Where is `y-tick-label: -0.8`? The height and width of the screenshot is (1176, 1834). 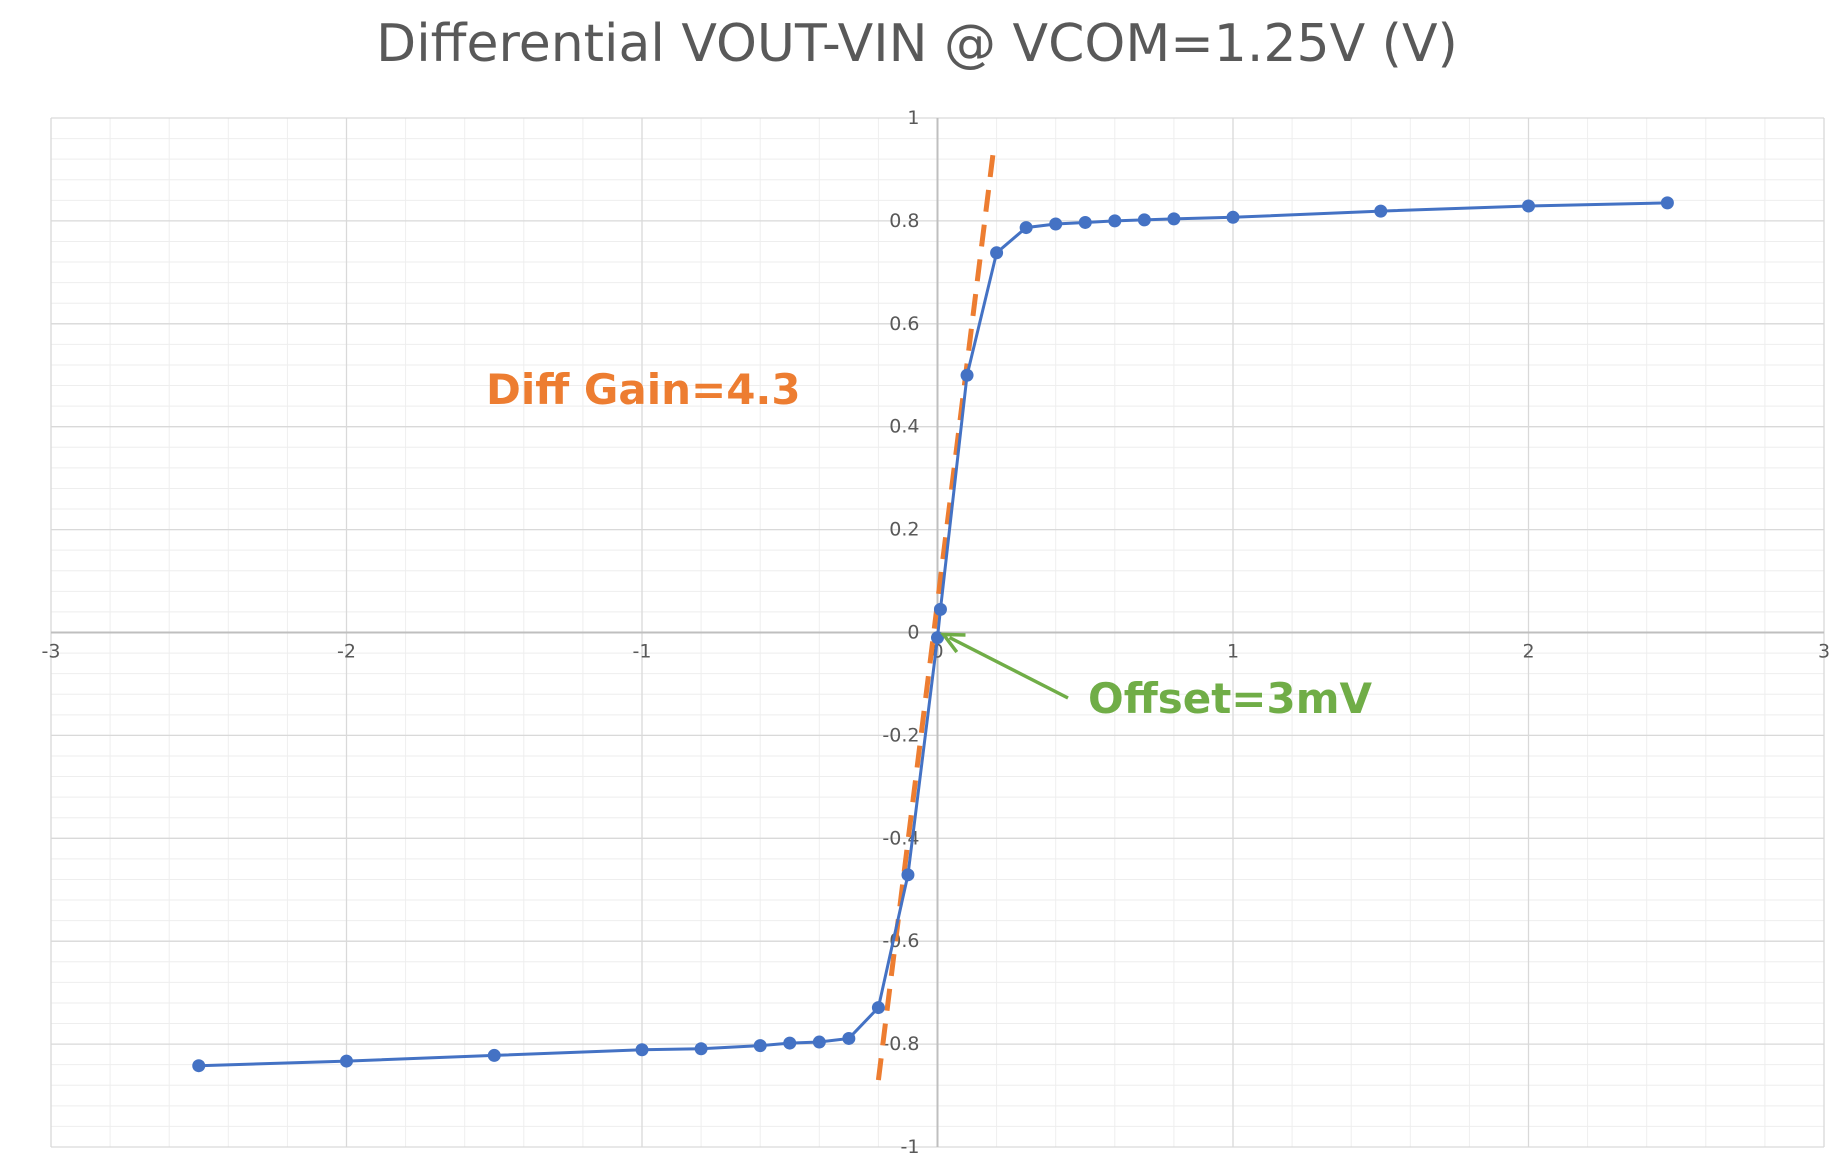
y-tick-label: -0.8 is located at coordinates (900, 1044).